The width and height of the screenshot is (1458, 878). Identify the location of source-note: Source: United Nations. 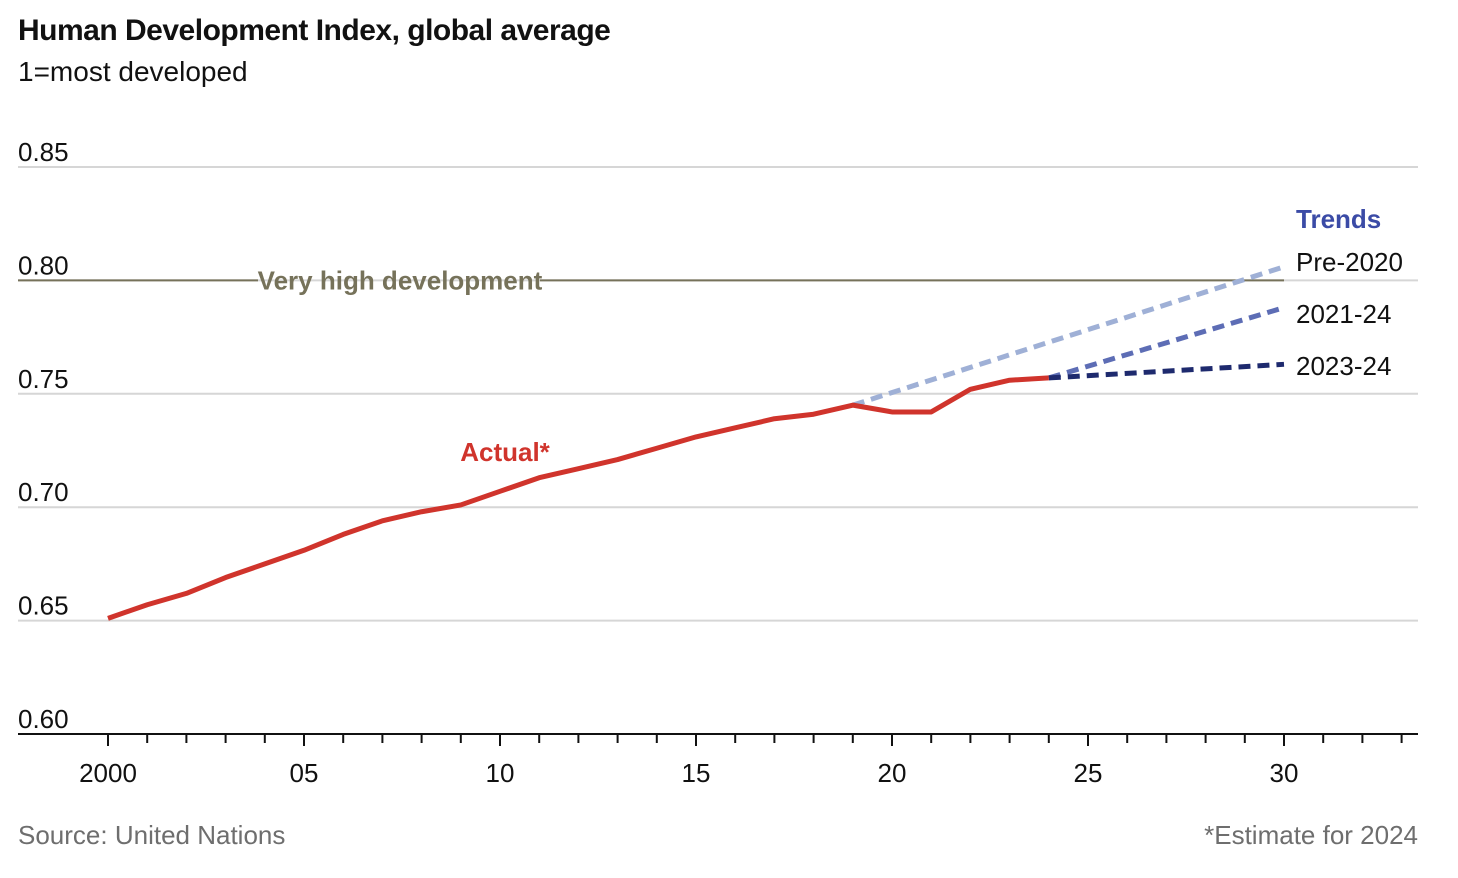
(152, 835).